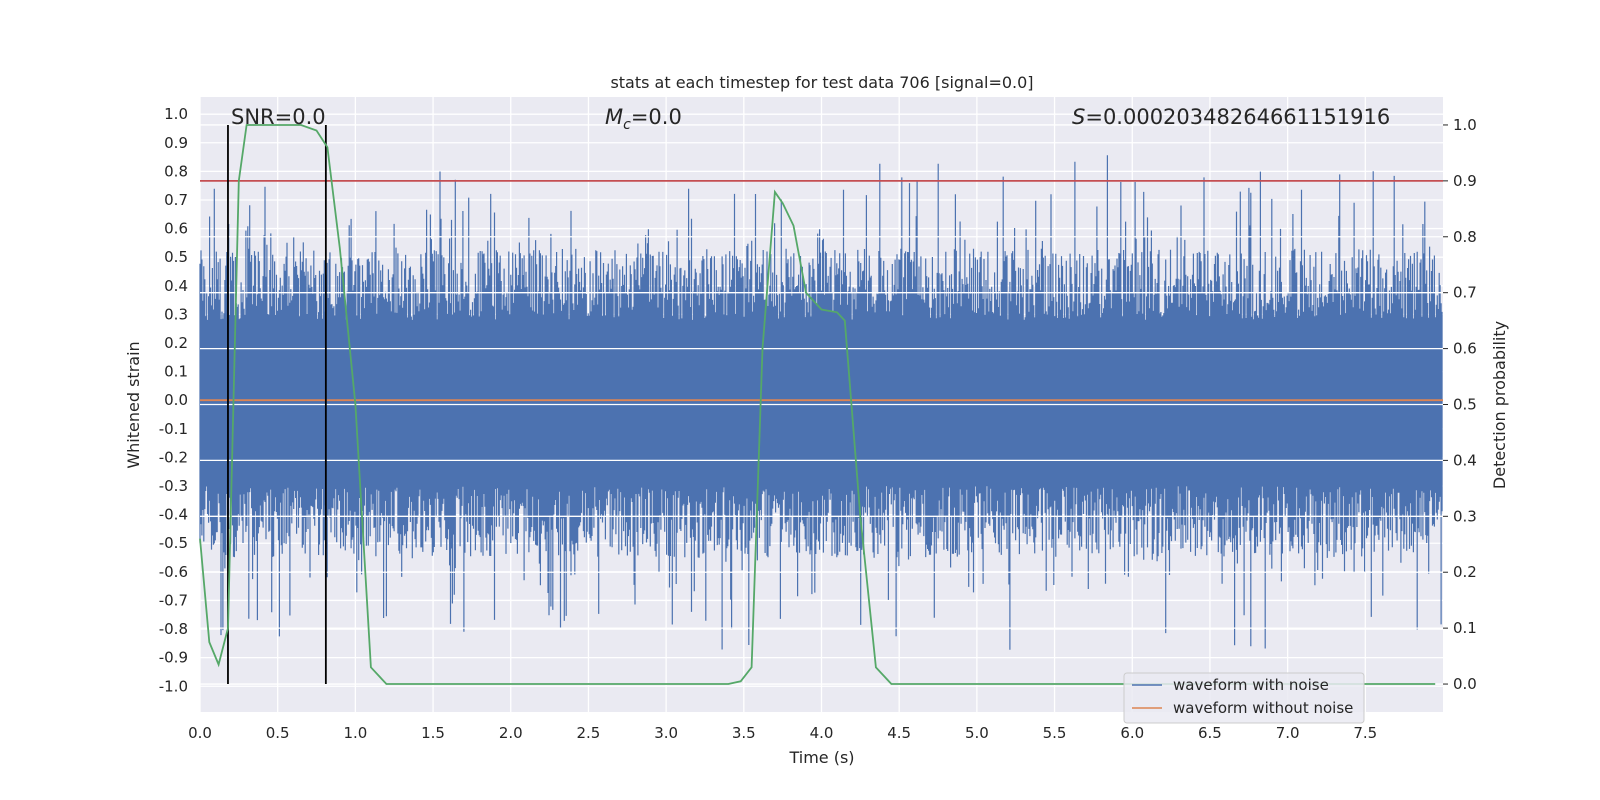 The image size is (1600, 800). I want to click on y-tick-label: 0.2, so click(176, 343).